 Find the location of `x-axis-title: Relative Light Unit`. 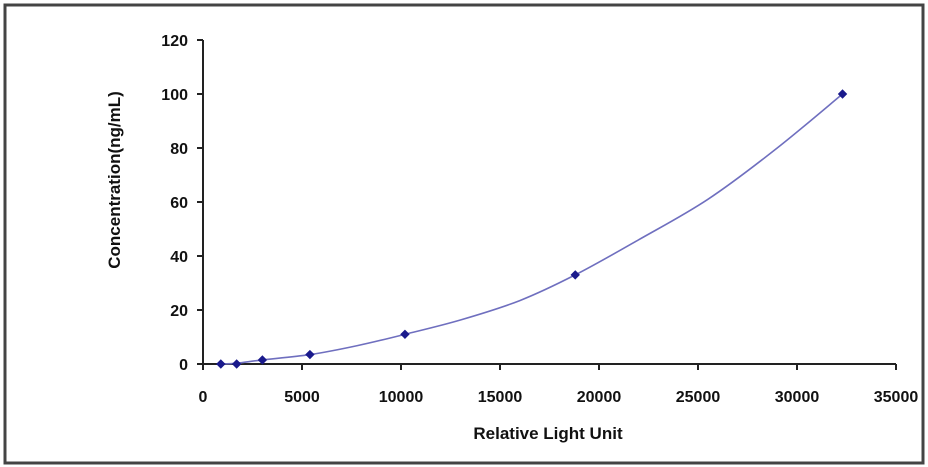

x-axis-title: Relative Light Unit is located at coordinates (548, 433).